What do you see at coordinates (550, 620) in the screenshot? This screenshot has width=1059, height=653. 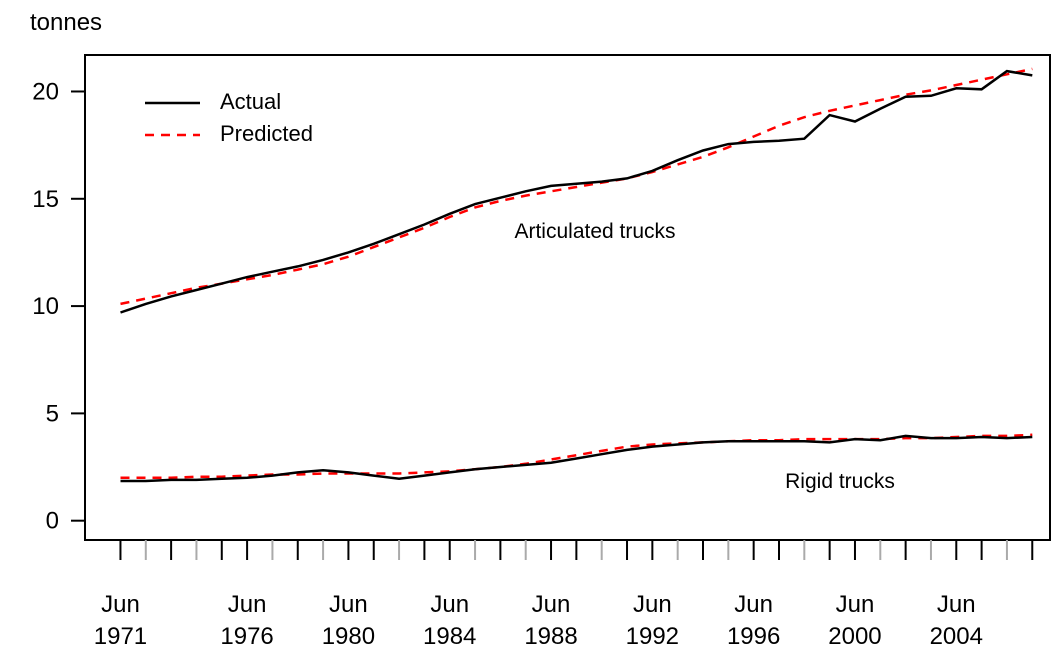 I see `x-tick-label: Jun 1988` at bounding box center [550, 620].